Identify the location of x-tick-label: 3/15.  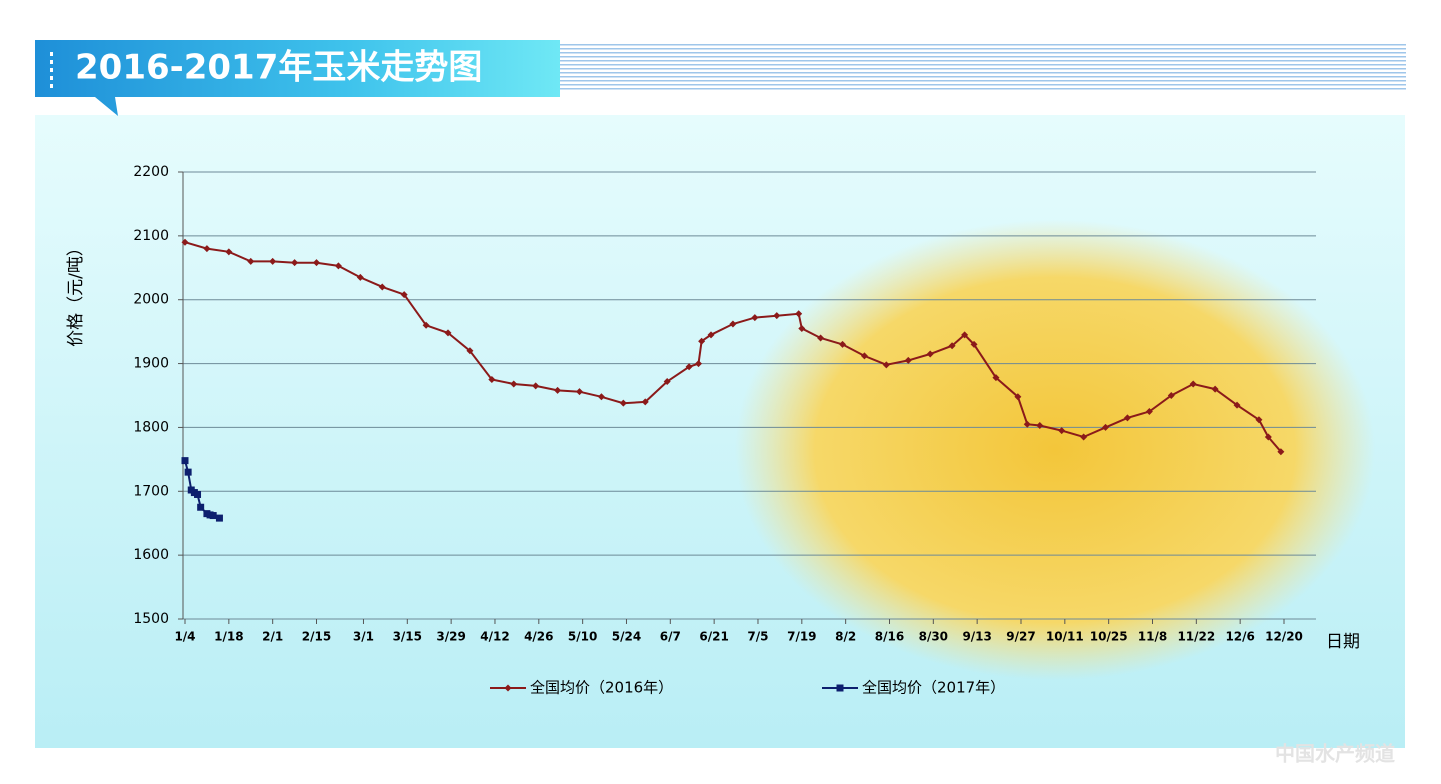
(407, 637).